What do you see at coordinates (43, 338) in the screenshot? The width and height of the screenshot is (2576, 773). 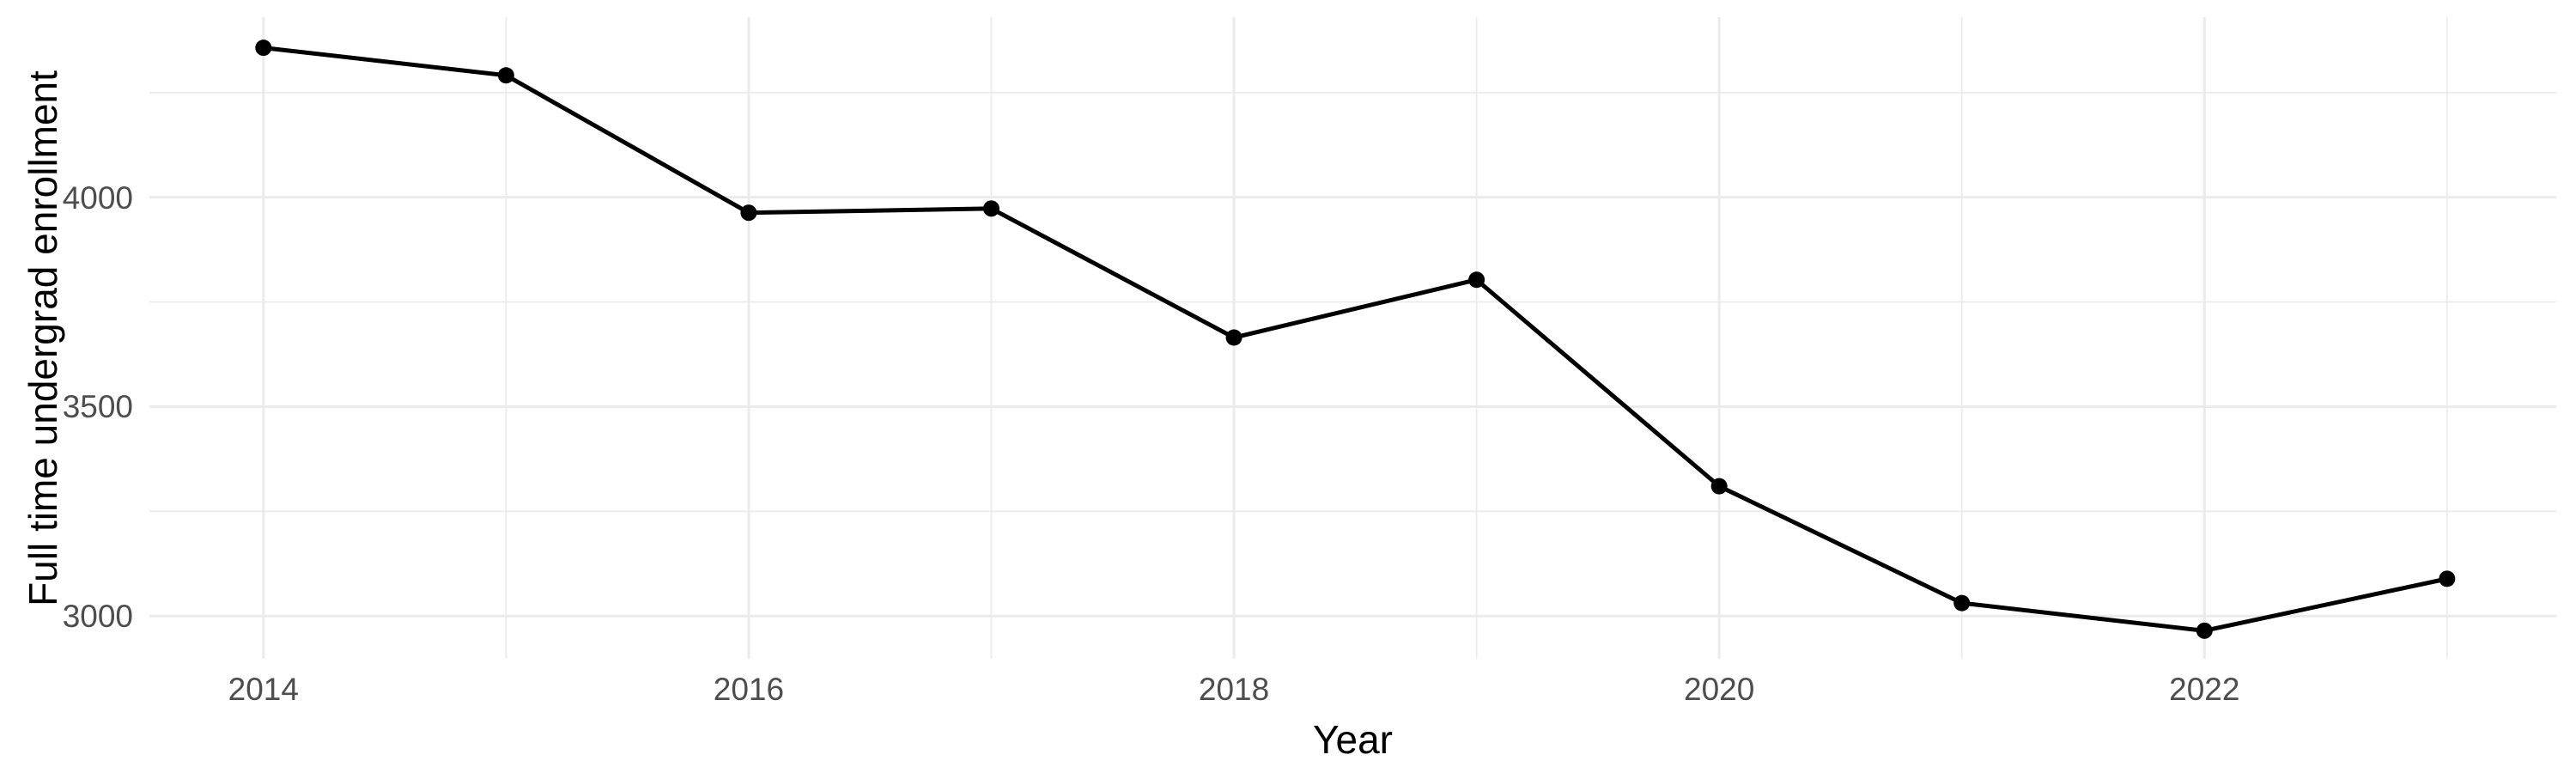 I see `y-axis-title: Full time undergrad enrollment` at bounding box center [43, 338].